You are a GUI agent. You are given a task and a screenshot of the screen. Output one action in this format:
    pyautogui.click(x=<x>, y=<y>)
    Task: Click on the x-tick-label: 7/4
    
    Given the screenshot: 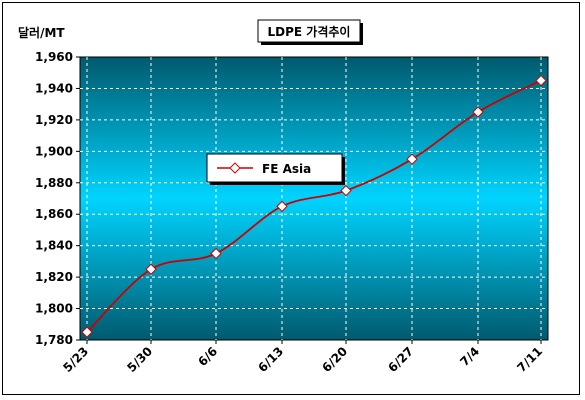 What is the action you would take?
    pyautogui.click(x=469, y=356)
    